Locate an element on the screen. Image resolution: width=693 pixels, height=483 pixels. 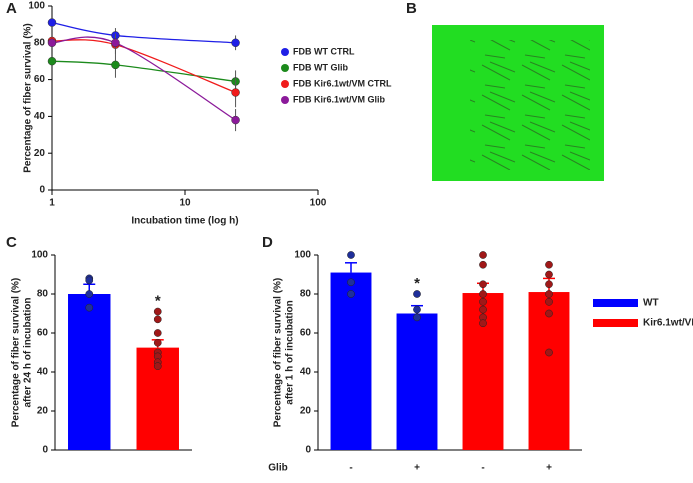
x-axis-label: Glib is located at coordinates (277, 468).